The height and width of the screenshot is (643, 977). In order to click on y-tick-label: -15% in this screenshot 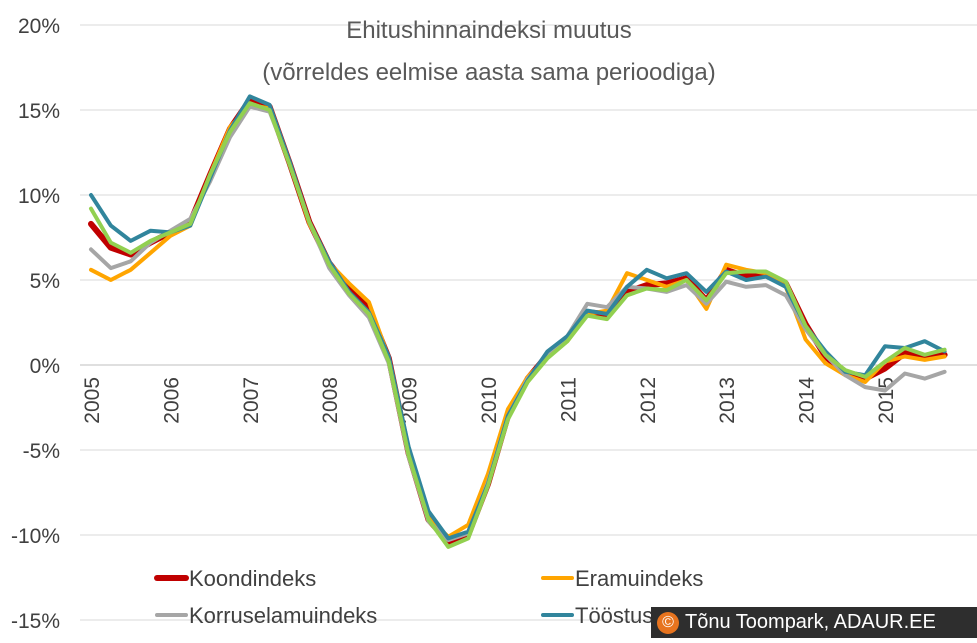, I will do `click(35, 621)`.